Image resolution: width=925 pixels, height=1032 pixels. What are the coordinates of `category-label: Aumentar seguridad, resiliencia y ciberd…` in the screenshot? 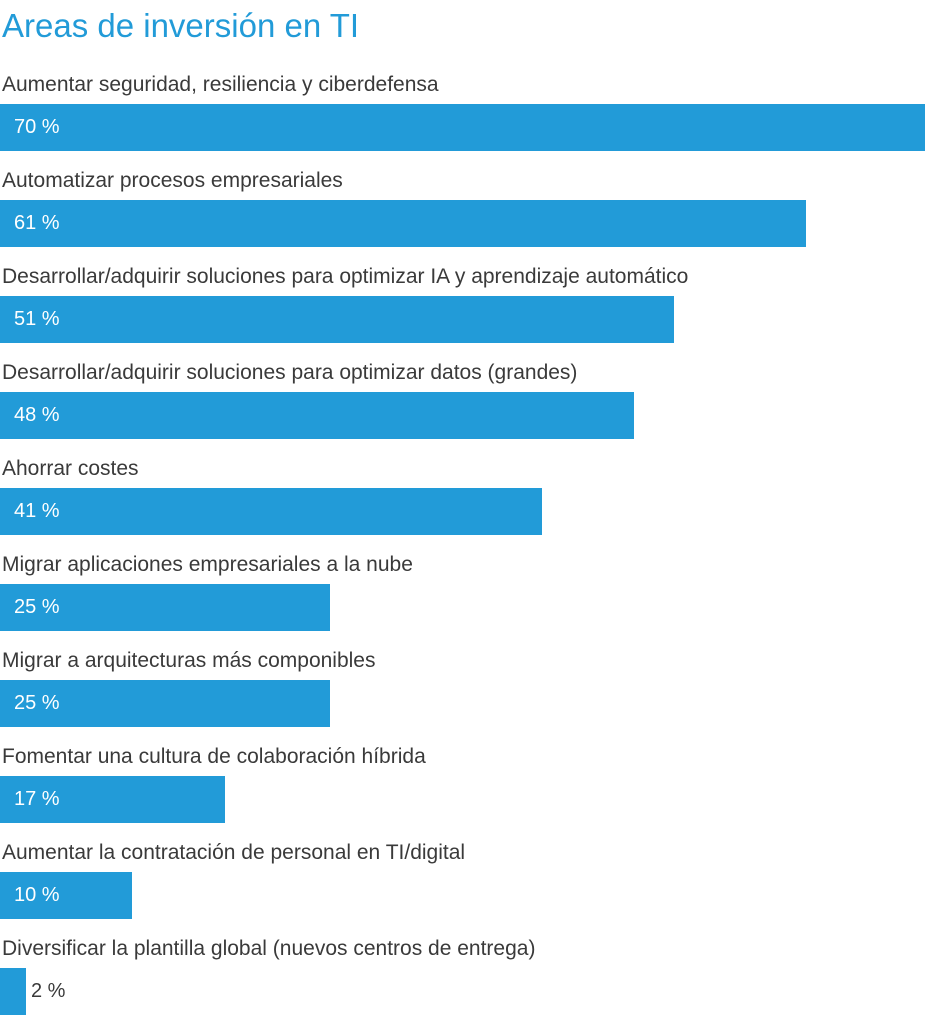 It's located at (220, 84).